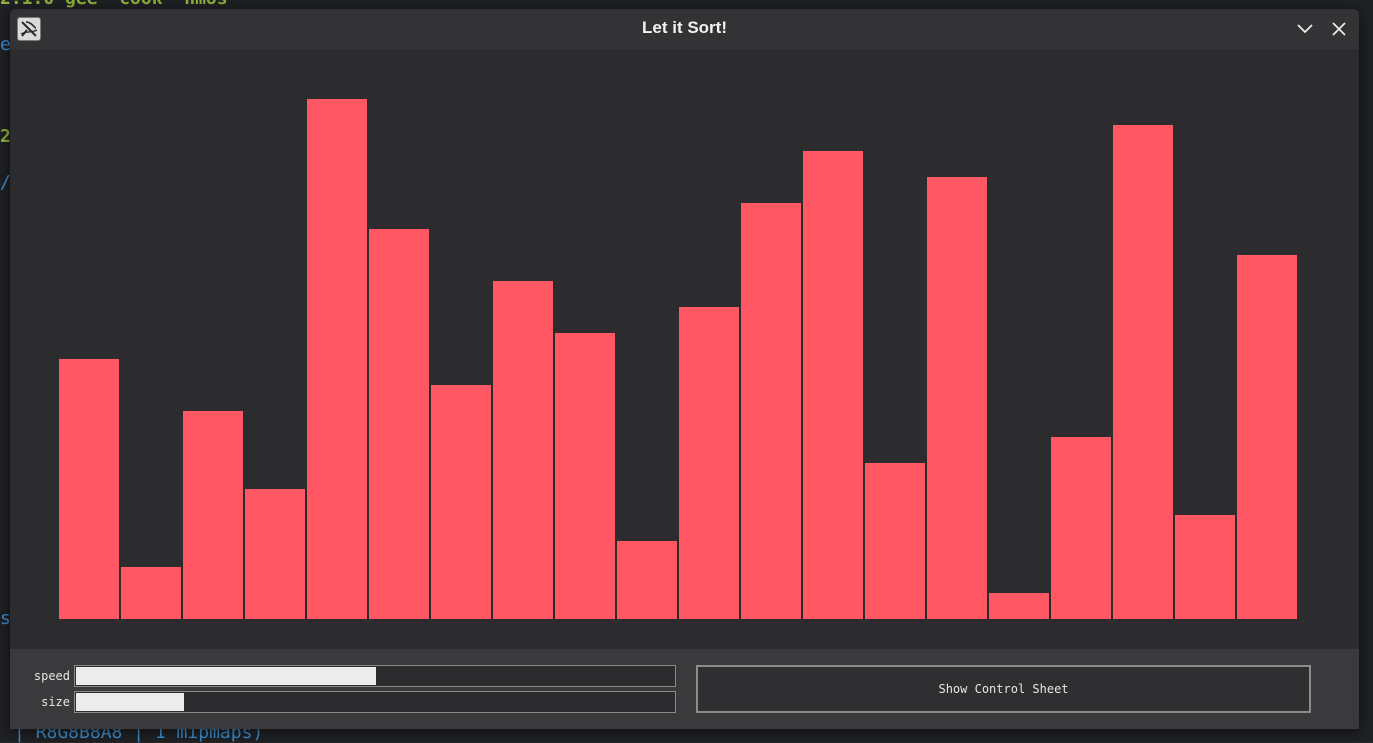 The height and width of the screenshot is (743, 1373). What do you see at coordinates (130, 702) in the screenshot?
I see `size-slider-fill` at bounding box center [130, 702].